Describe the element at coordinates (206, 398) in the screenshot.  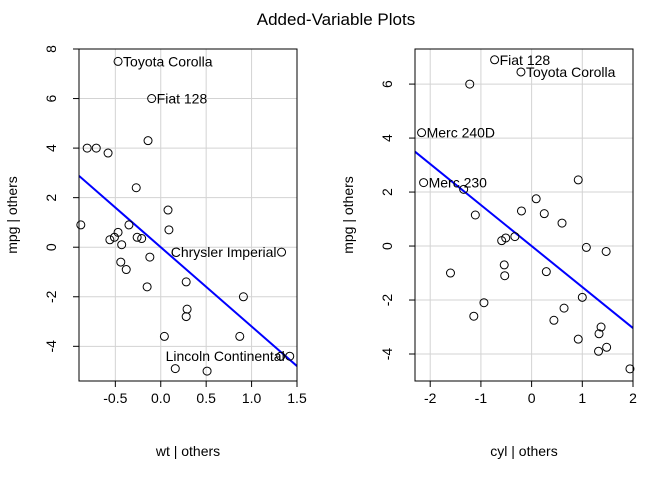
I see `x-tick-label: 0.5` at that location.